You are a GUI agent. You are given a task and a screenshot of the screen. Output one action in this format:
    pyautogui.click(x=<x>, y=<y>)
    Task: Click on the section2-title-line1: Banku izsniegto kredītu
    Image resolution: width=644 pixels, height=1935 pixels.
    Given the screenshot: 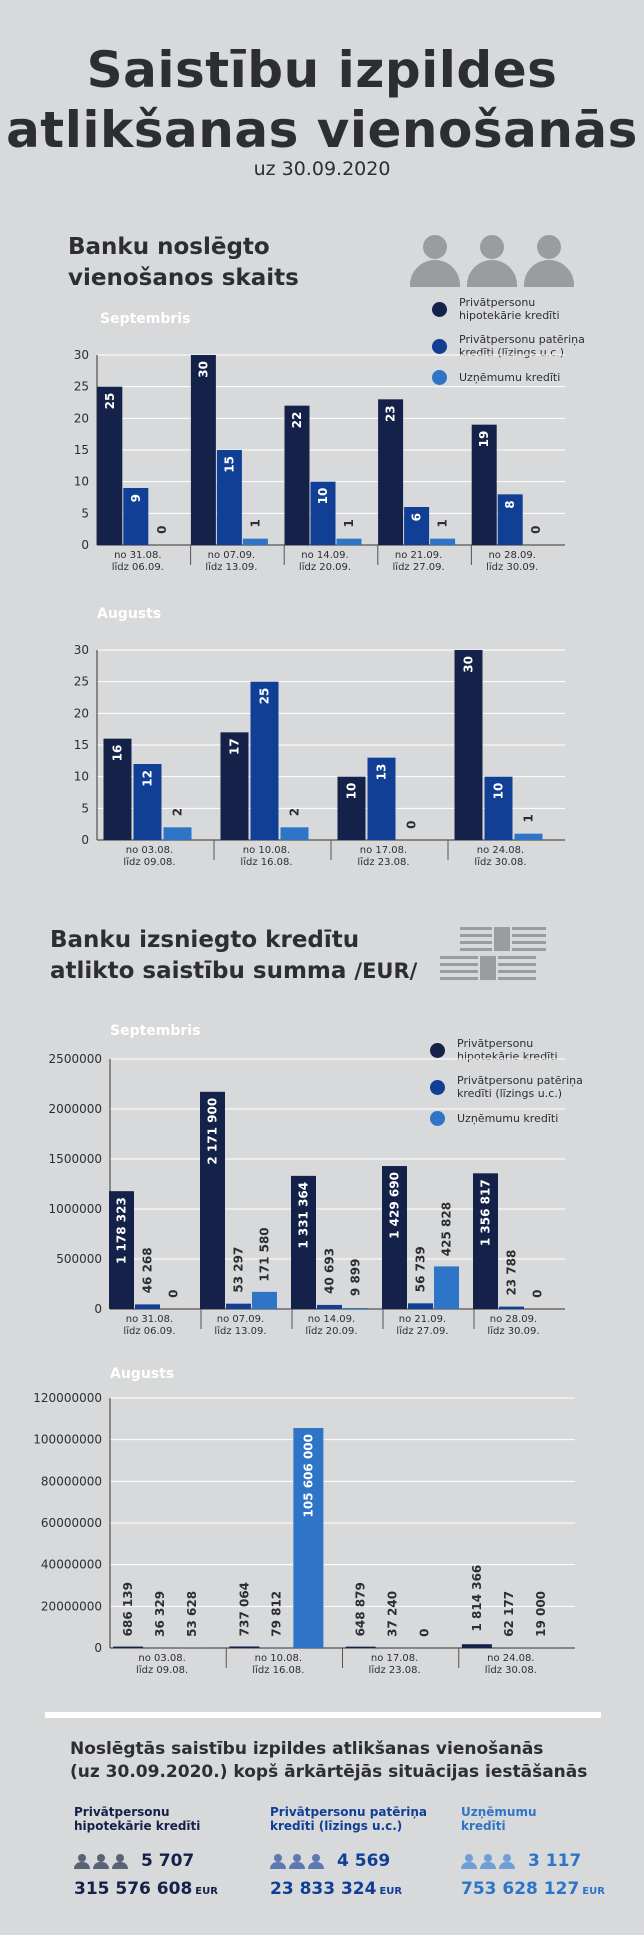 What is the action you would take?
    pyautogui.click(x=205, y=940)
    